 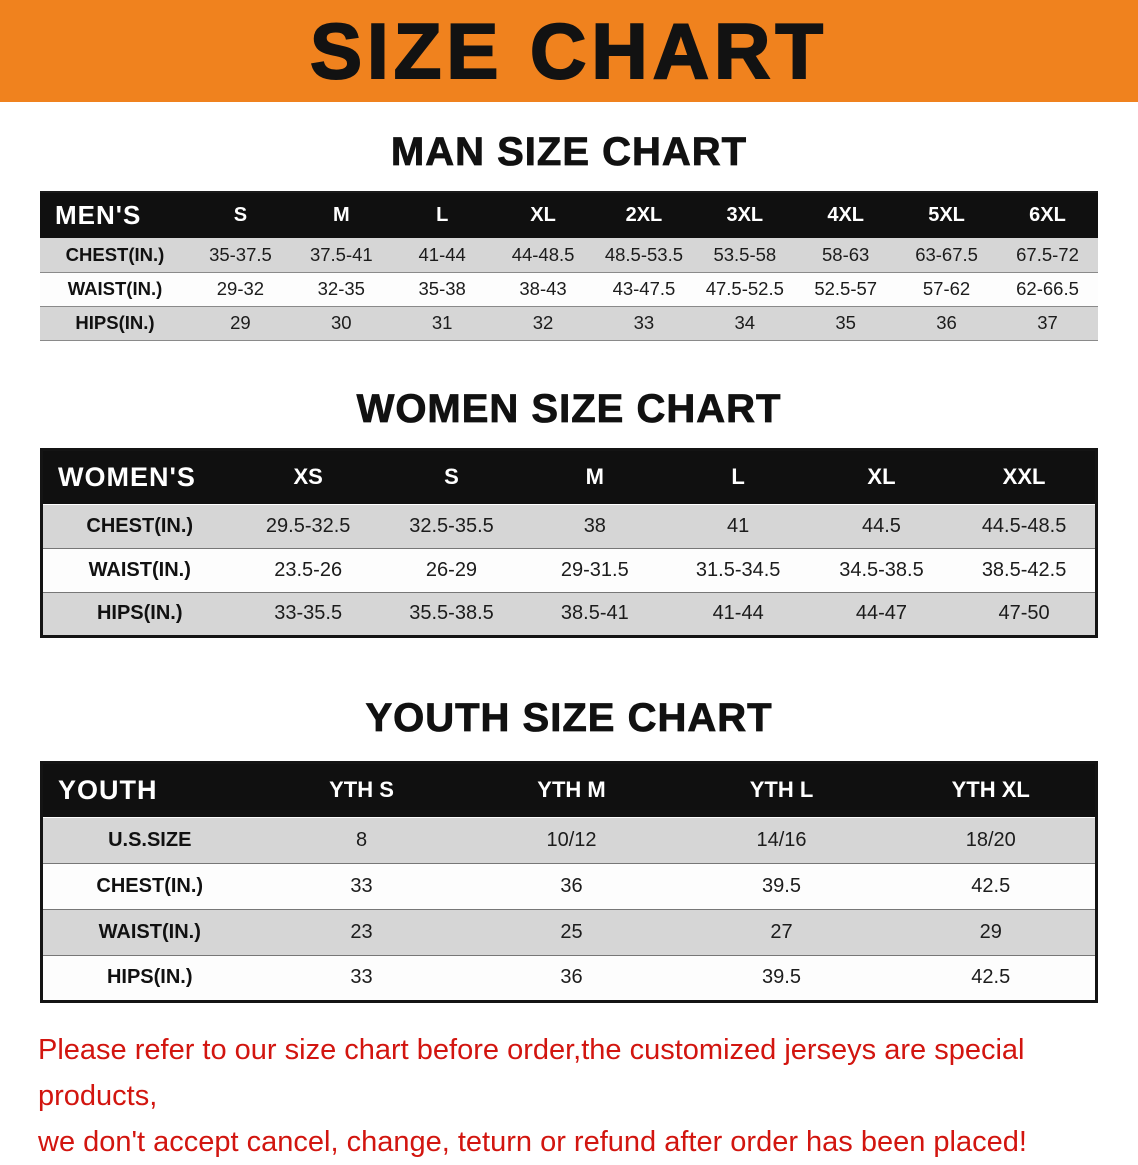 What do you see at coordinates (745, 255) in the screenshot?
I see `measurement-cell: 53.5-58` at bounding box center [745, 255].